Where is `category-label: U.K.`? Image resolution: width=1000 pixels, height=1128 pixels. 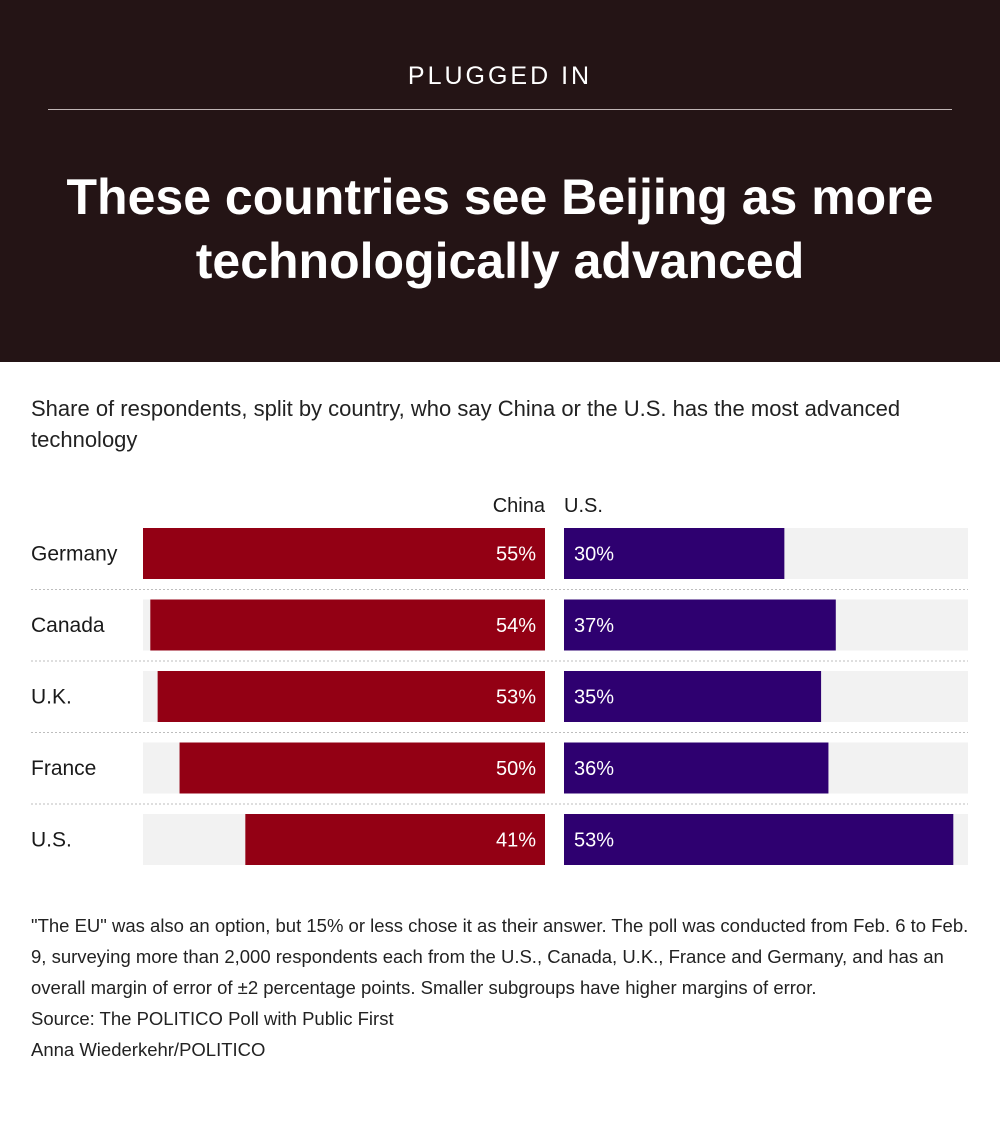
category-label: U.K. is located at coordinates (51, 697).